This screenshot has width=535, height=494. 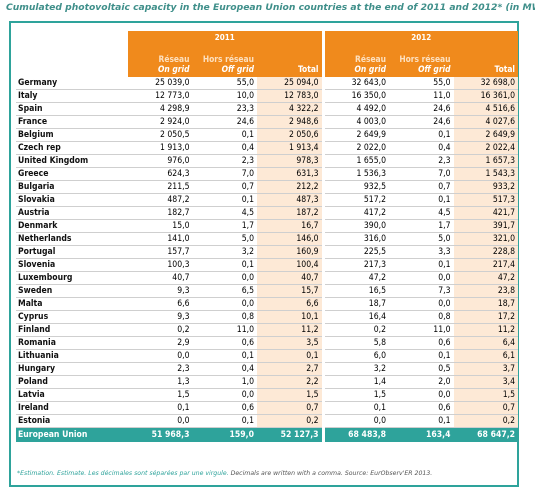 I want to click on cell-offgrid-2012: 0,7, so click(x=421, y=187).